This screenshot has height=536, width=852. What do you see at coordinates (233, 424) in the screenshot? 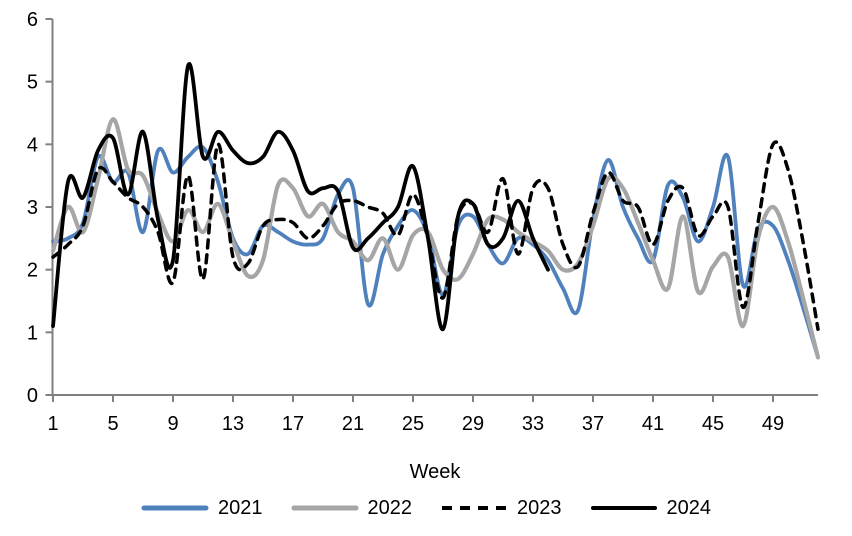
I see `x-tick-label: 13` at bounding box center [233, 424].